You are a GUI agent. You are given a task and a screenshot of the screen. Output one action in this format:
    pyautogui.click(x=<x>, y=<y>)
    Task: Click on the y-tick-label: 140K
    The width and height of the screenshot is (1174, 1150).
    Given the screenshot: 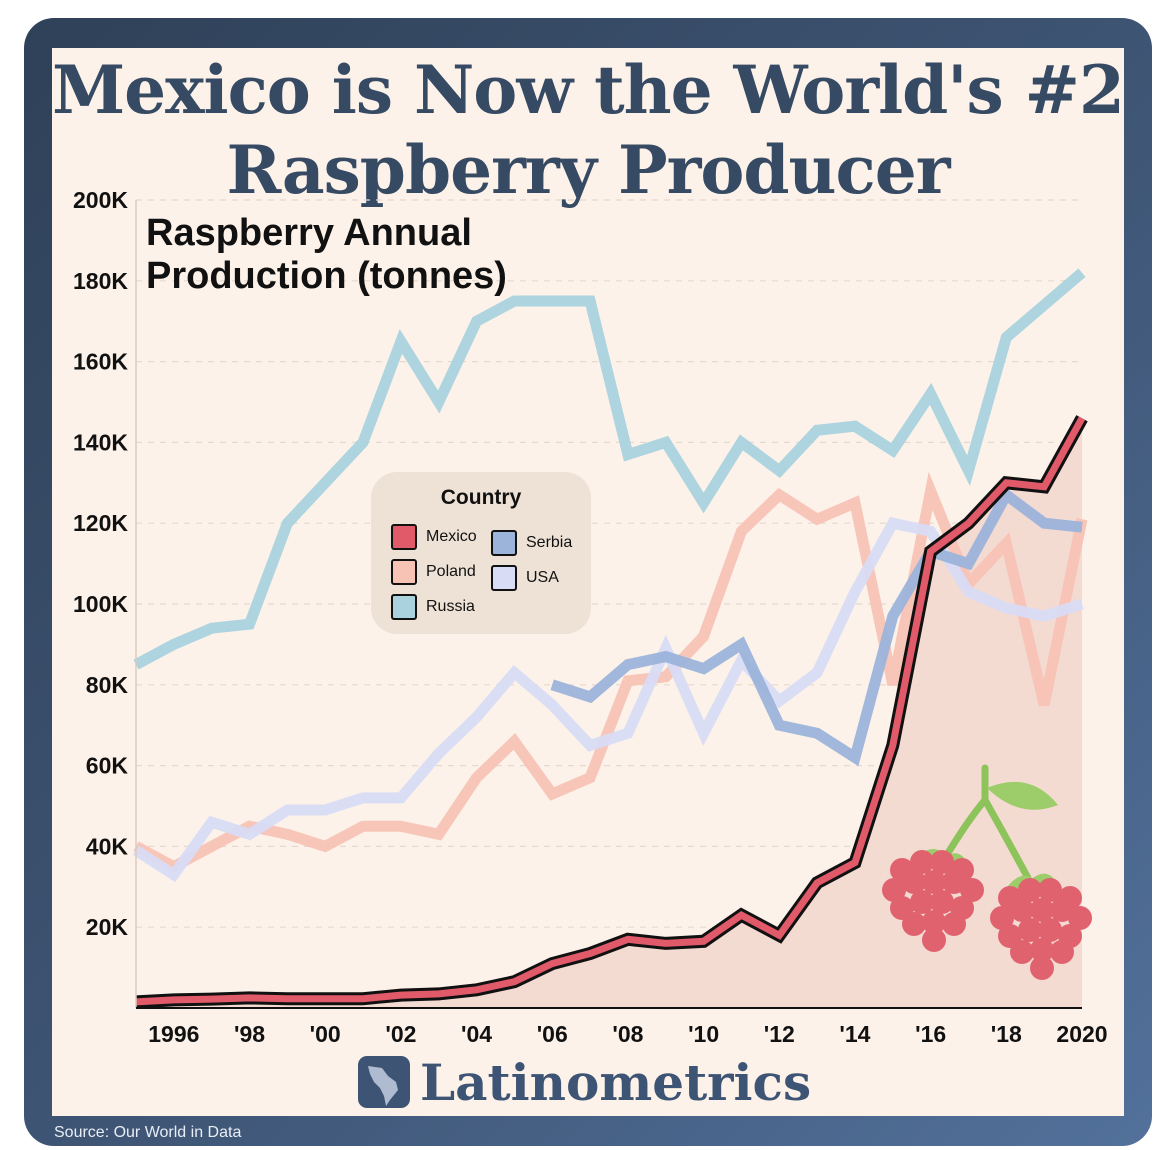 What is the action you would take?
    pyautogui.click(x=100, y=442)
    